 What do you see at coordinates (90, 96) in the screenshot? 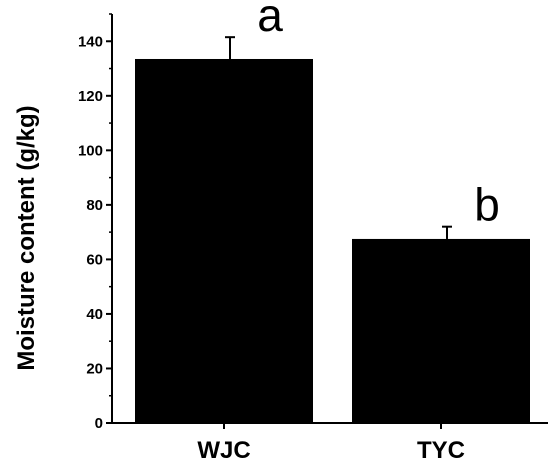
I see `y-tick-label: 120` at bounding box center [90, 96].